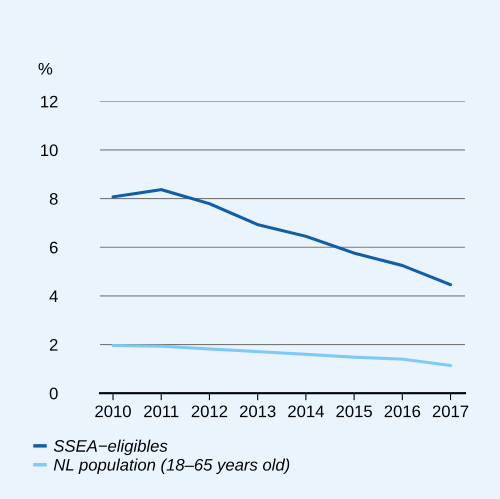  What do you see at coordinates (111, 448) in the screenshot?
I see `legend-label: SSEA−eligibles` at bounding box center [111, 448].